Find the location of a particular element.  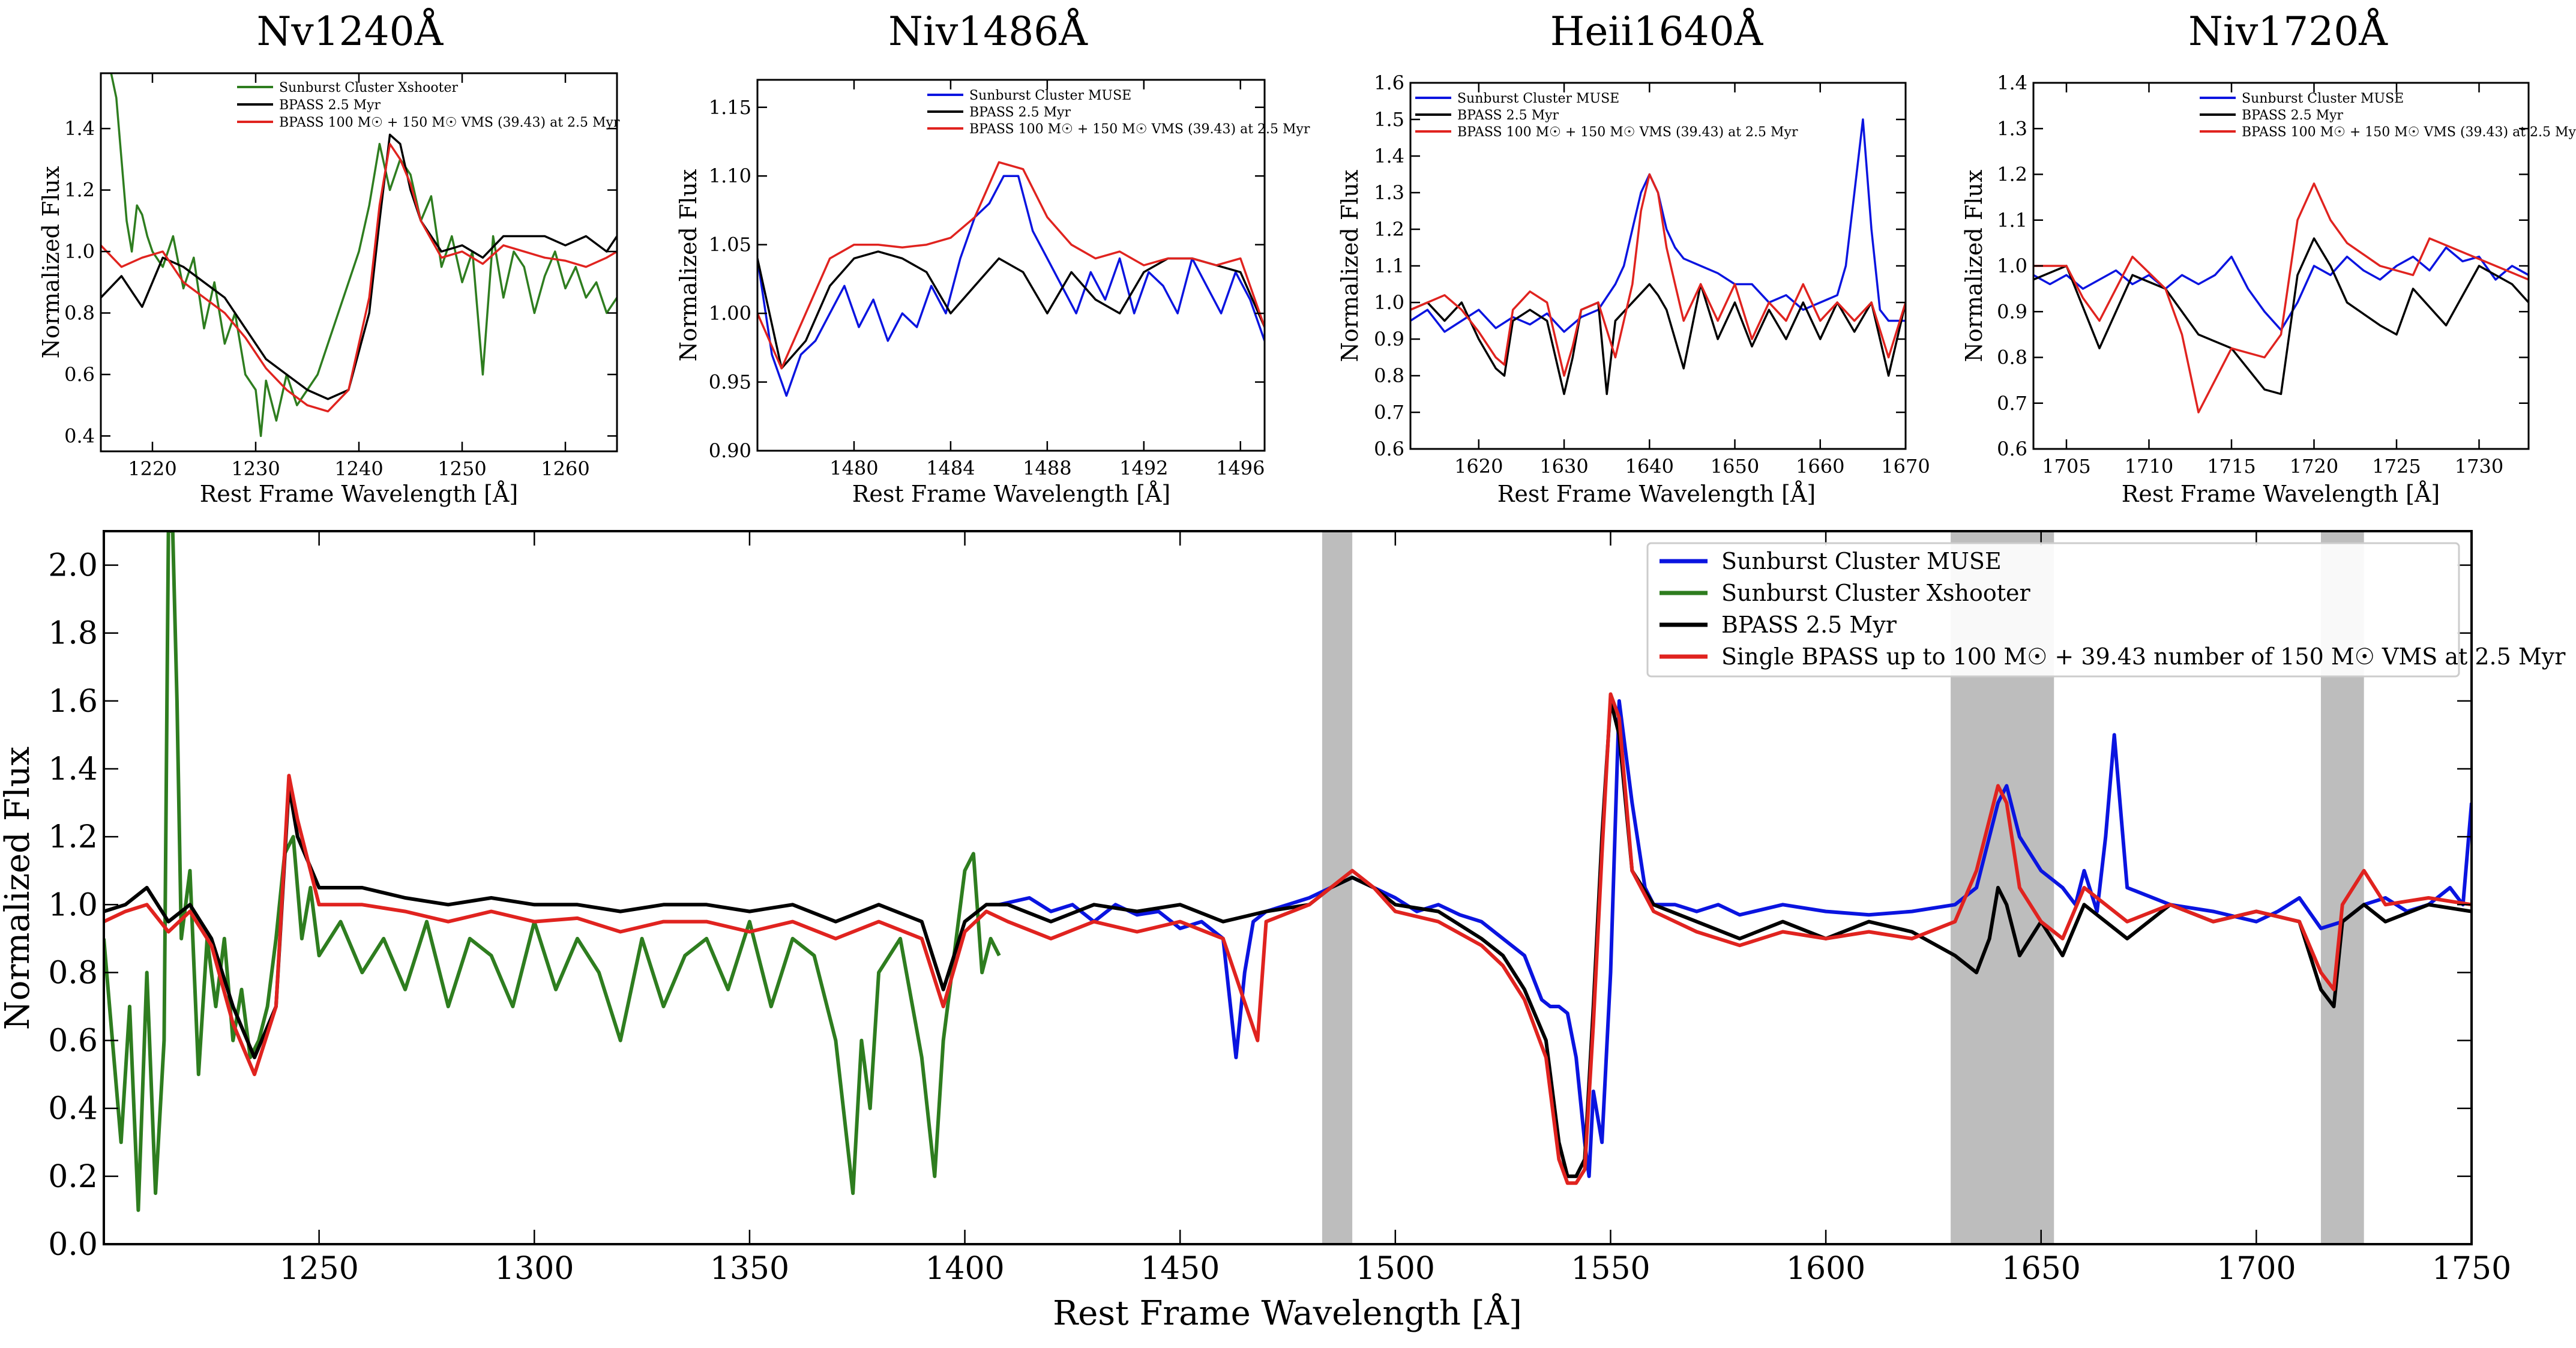

y-tick-label: 2.0 is located at coordinates (73, 566).